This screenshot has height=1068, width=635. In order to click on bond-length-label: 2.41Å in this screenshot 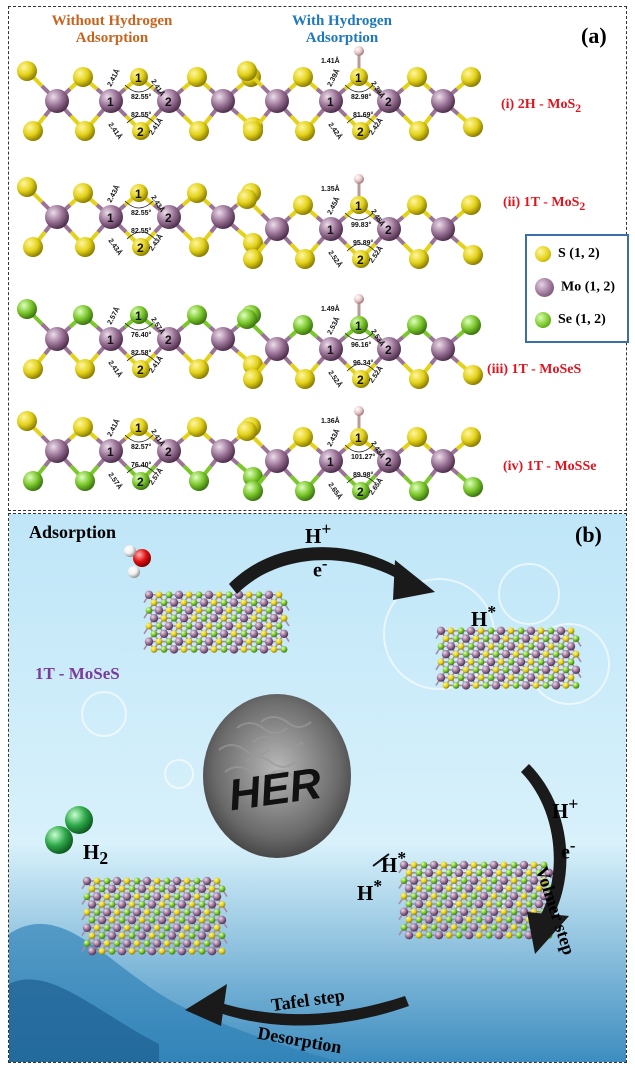, I will do `click(113, 77)`.